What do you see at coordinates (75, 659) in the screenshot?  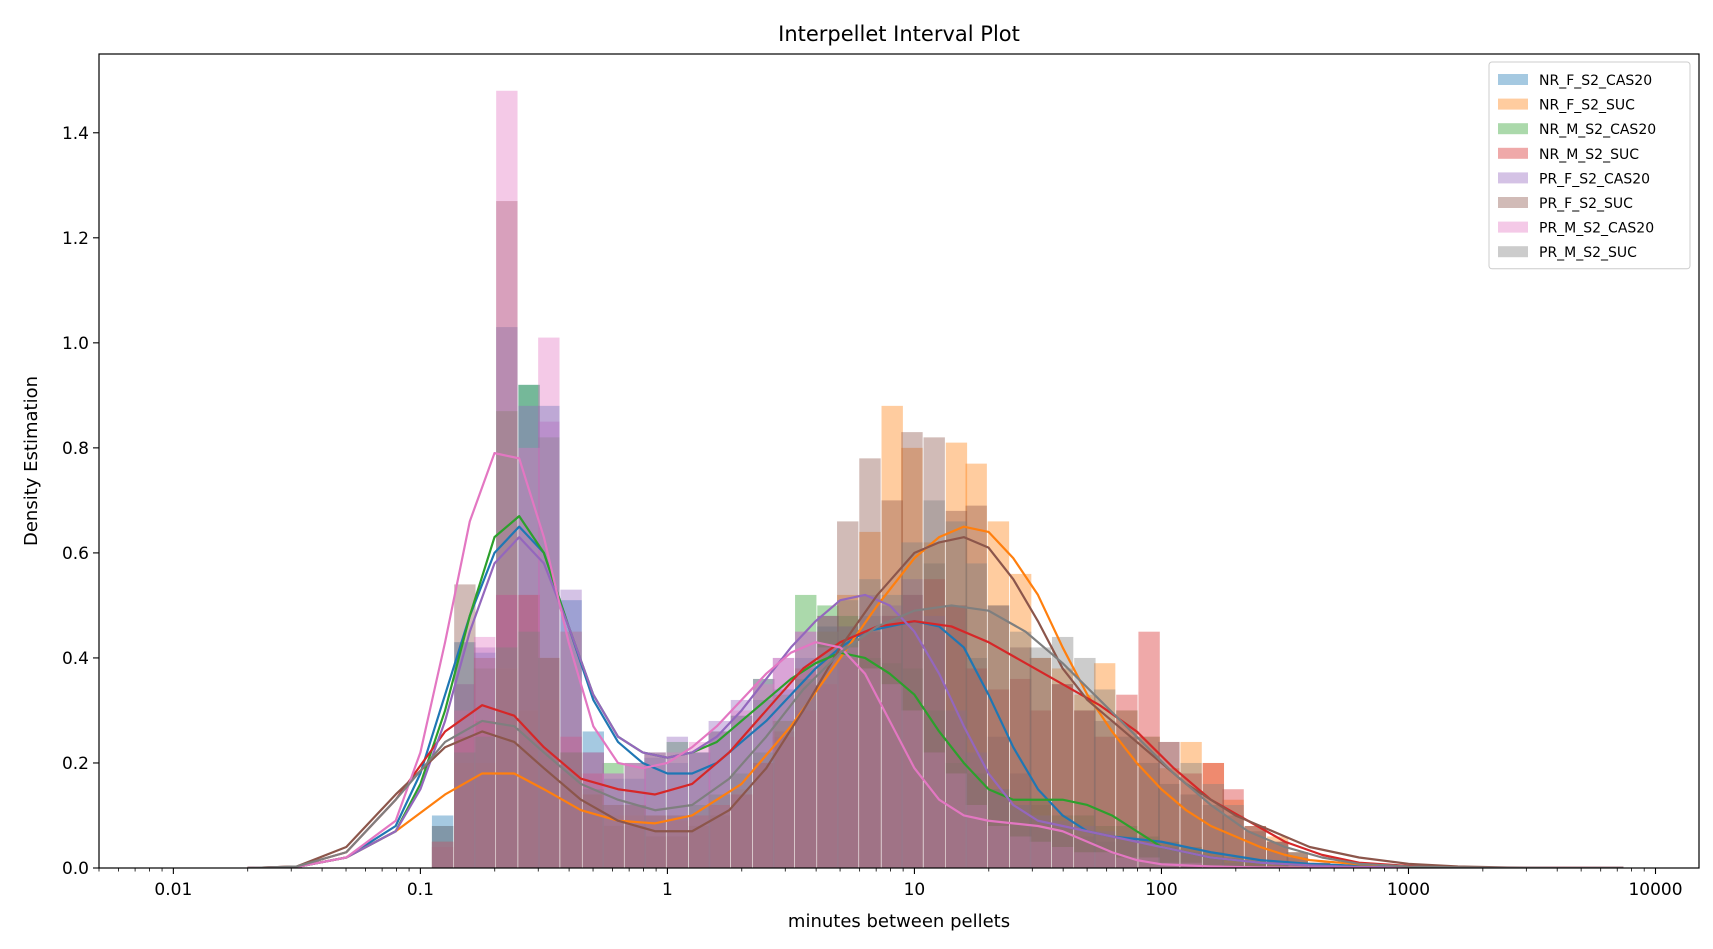 I see `y-tick-label: 0.4` at bounding box center [75, 659].